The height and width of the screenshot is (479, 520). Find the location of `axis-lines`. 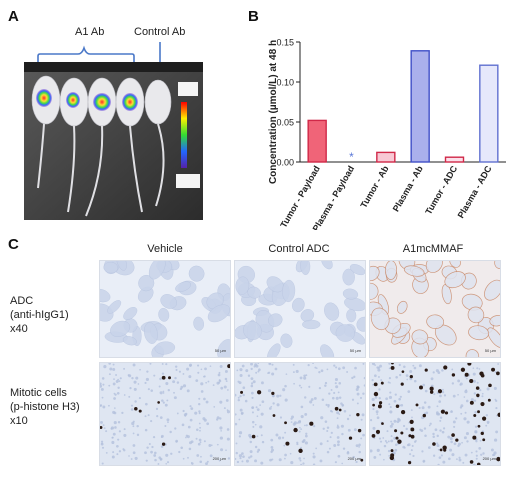

axis-lines is located at coordinates (402, 102).